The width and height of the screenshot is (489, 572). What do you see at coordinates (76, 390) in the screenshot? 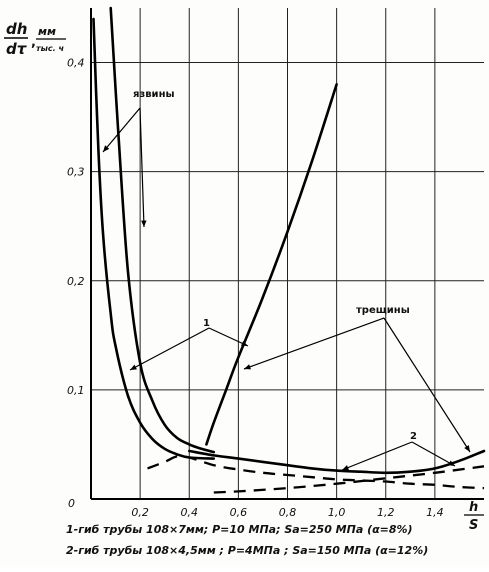
I see `y-tick-label: 0,1` at bounding box center [76, 390].